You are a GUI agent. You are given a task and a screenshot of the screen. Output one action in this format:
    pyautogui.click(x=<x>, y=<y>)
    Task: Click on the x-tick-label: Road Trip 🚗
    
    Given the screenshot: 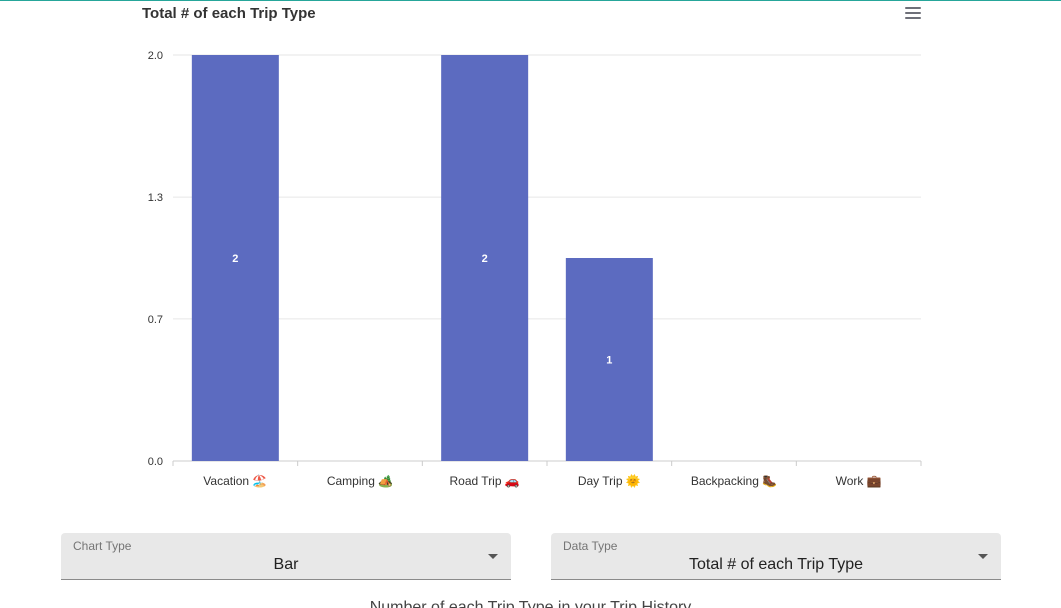 What is the action you would take?
    pyautogui.click(x=485, y=481)
    